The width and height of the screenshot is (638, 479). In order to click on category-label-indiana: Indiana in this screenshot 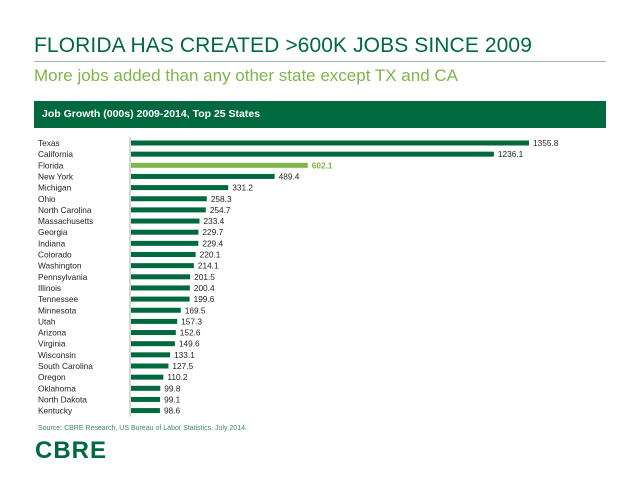, I will do `click(52, 243)`.